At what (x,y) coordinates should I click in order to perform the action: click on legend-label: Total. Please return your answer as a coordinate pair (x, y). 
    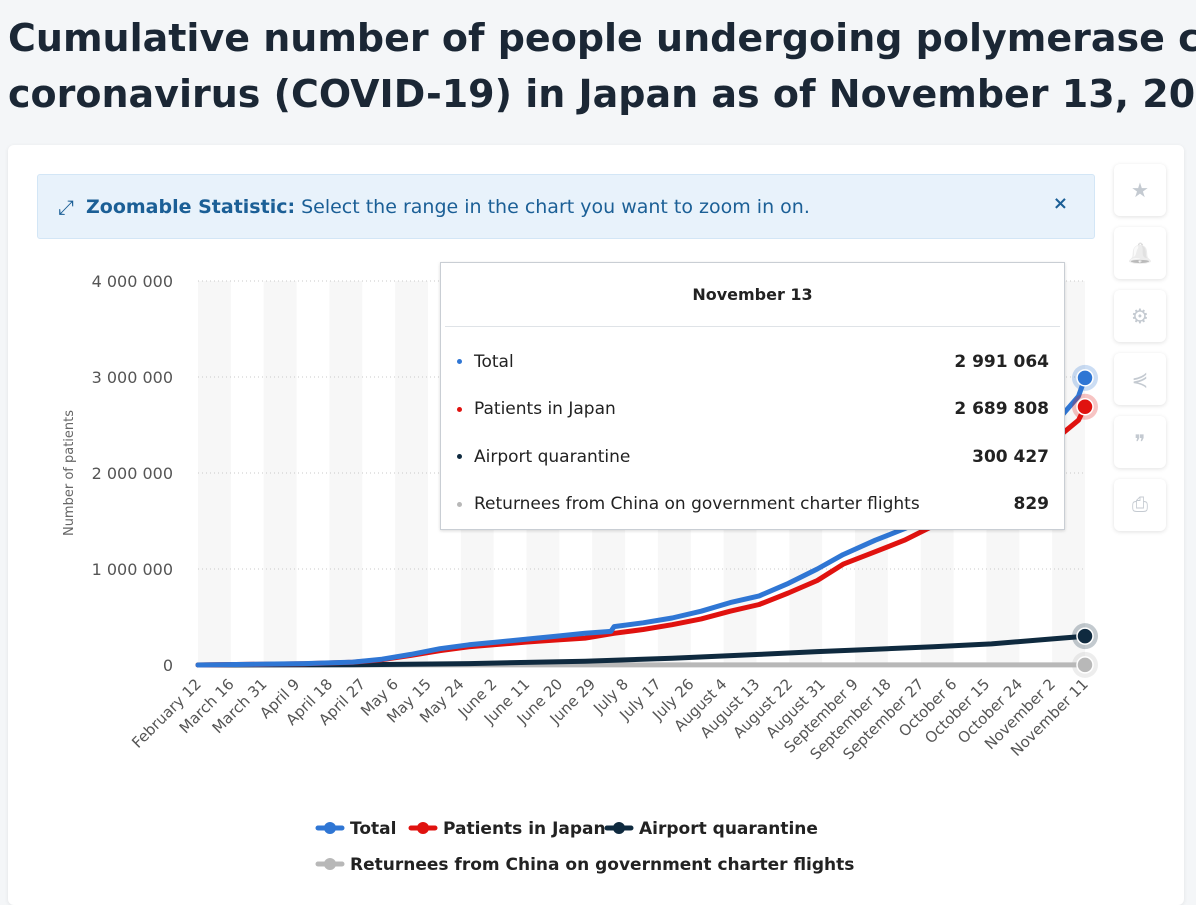
    Looking at the image, I should click on (373, 829).